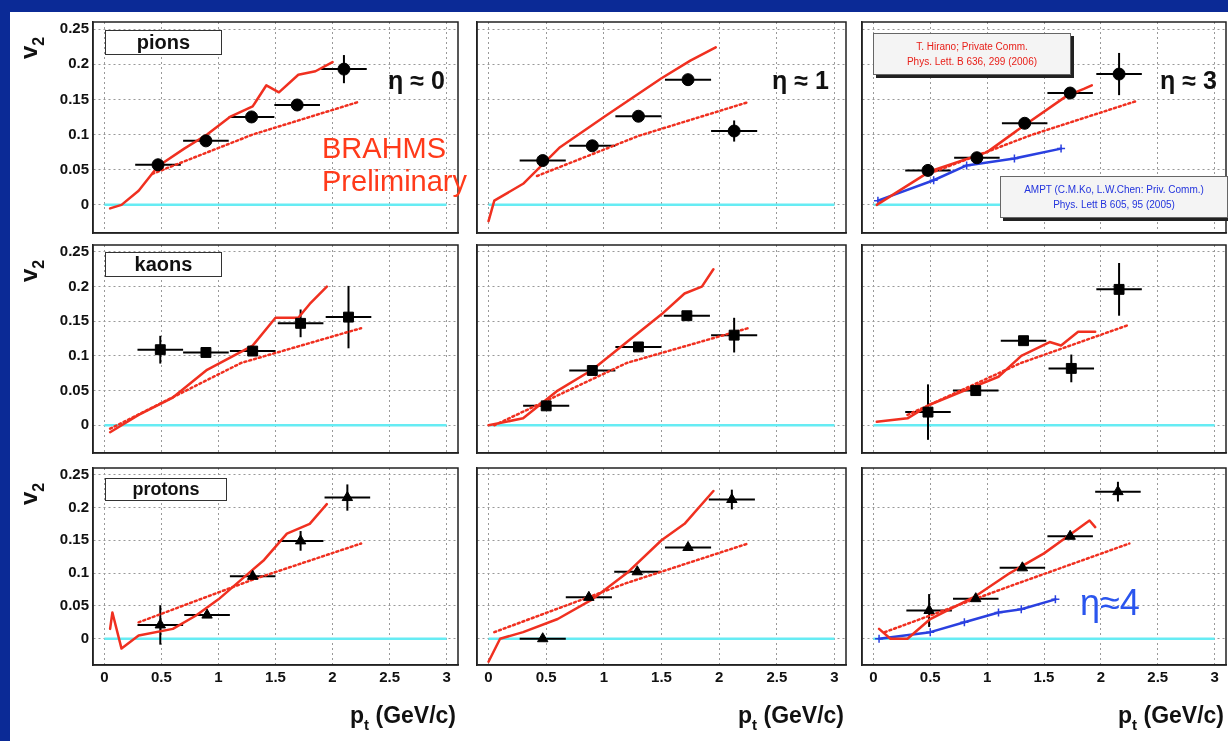 The image size is (1228, 741). I want to click on annotation: Phys. Lett B 605, 95 (2005), so click(1114, 204).